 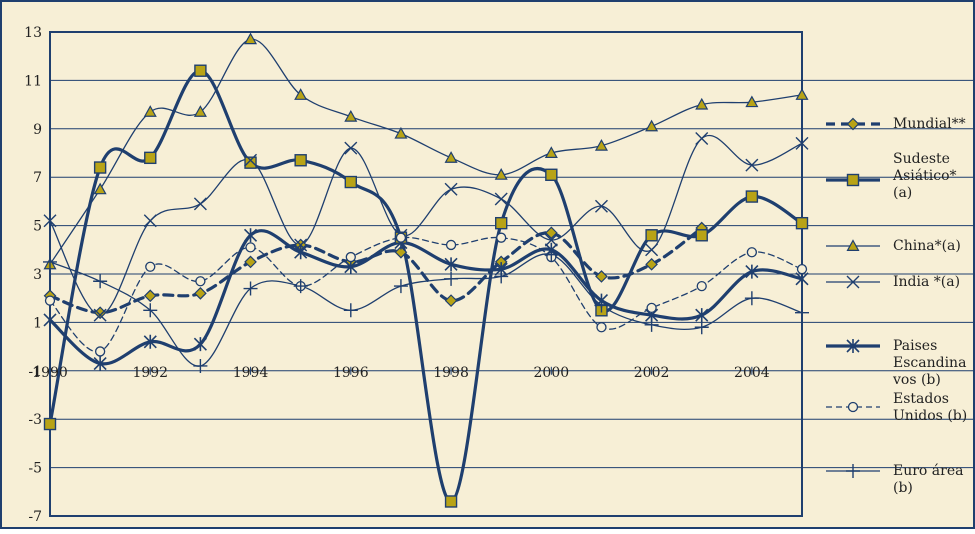 I want to click on y-tick-label: 9, so click(x=37, y=130).